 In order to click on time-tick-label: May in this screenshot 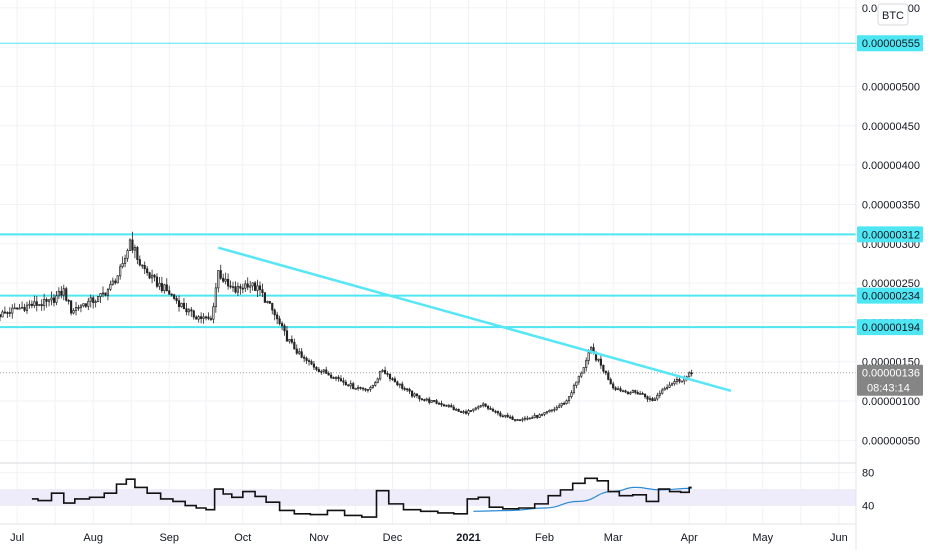, I will do `click(762, 538)`.